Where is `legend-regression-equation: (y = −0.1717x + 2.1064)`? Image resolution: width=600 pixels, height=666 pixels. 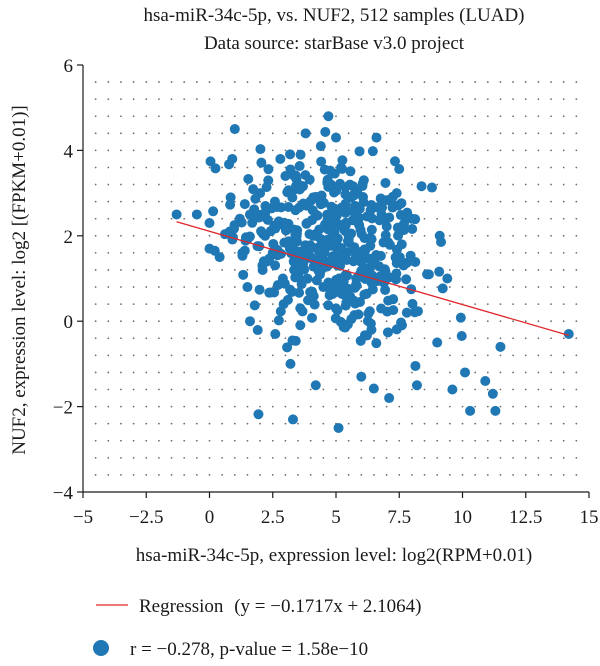 legend-regression-equation: (y = −0.1717x + 2.1064) is located at coordinates (327, 606).